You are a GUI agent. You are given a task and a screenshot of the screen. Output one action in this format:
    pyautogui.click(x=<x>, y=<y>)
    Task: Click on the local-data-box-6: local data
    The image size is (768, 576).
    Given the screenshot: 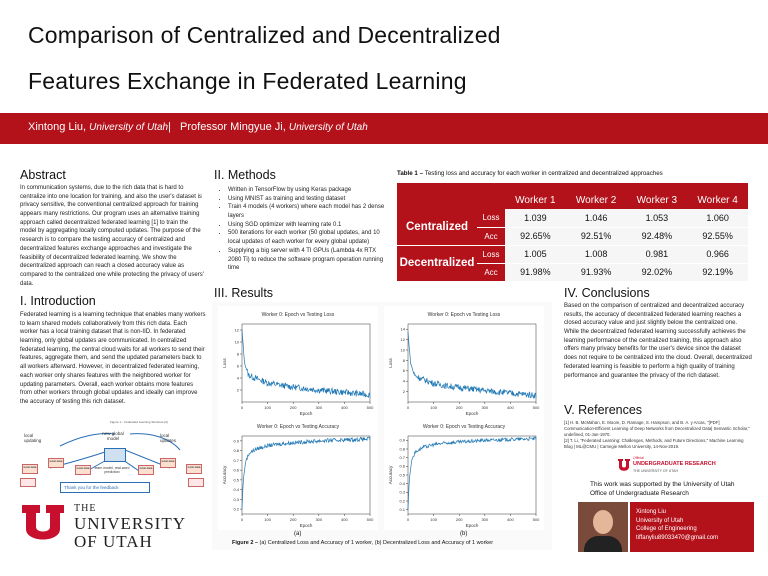 What is the action you would take?
    pyautogui.click(x=194, y=469)
    